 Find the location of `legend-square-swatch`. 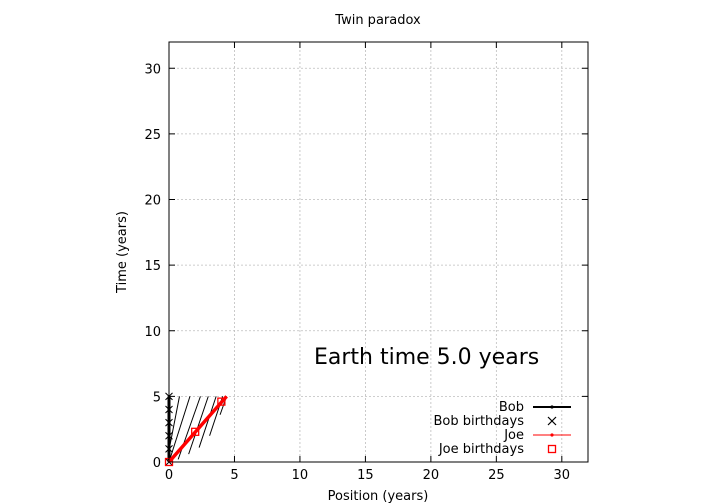

legend-square-swatch is located at coordinates (552, 449).